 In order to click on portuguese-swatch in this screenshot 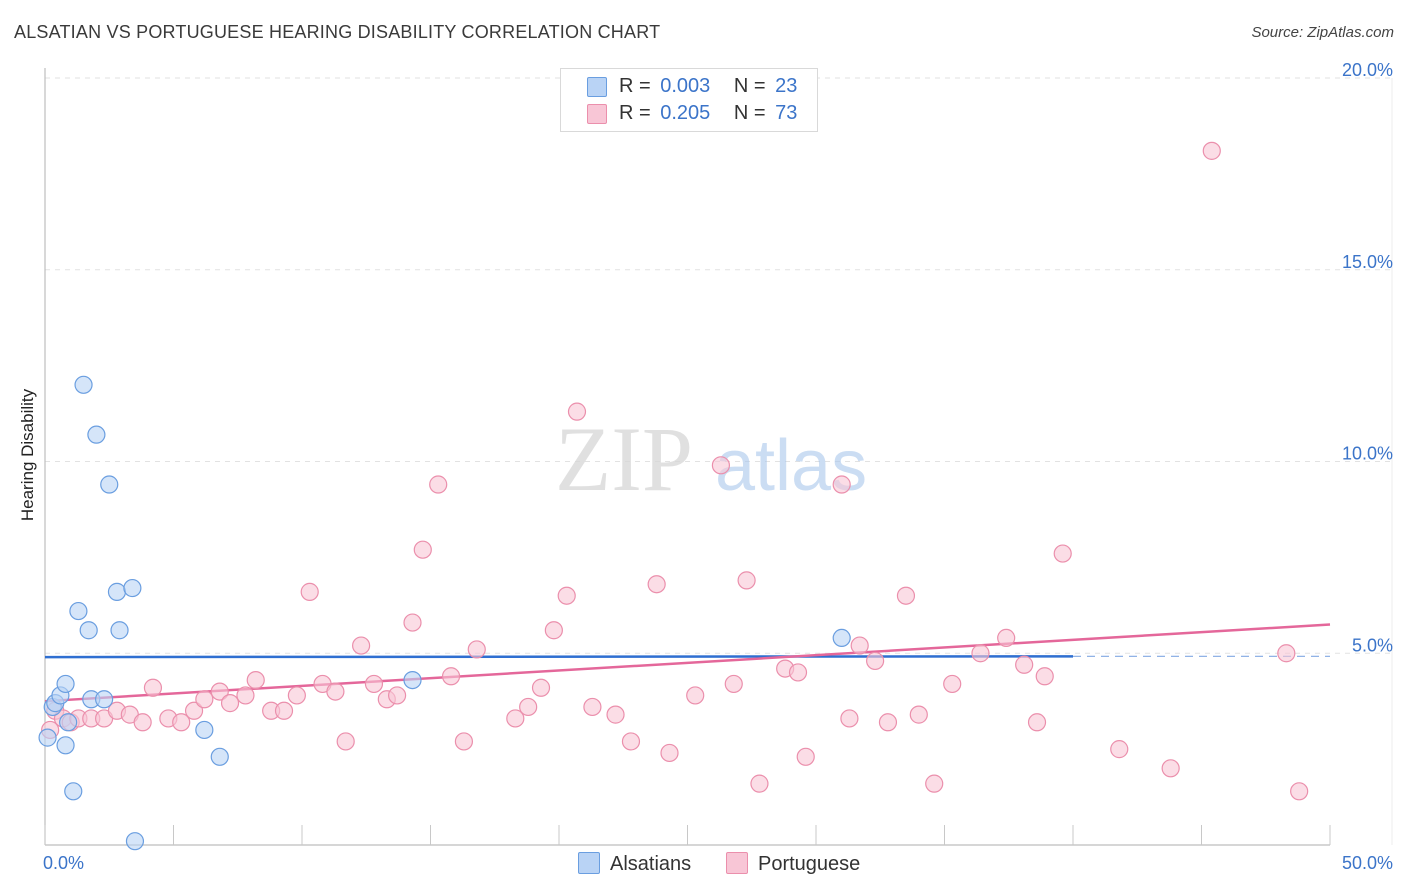, I will do `click(597, 114)`.